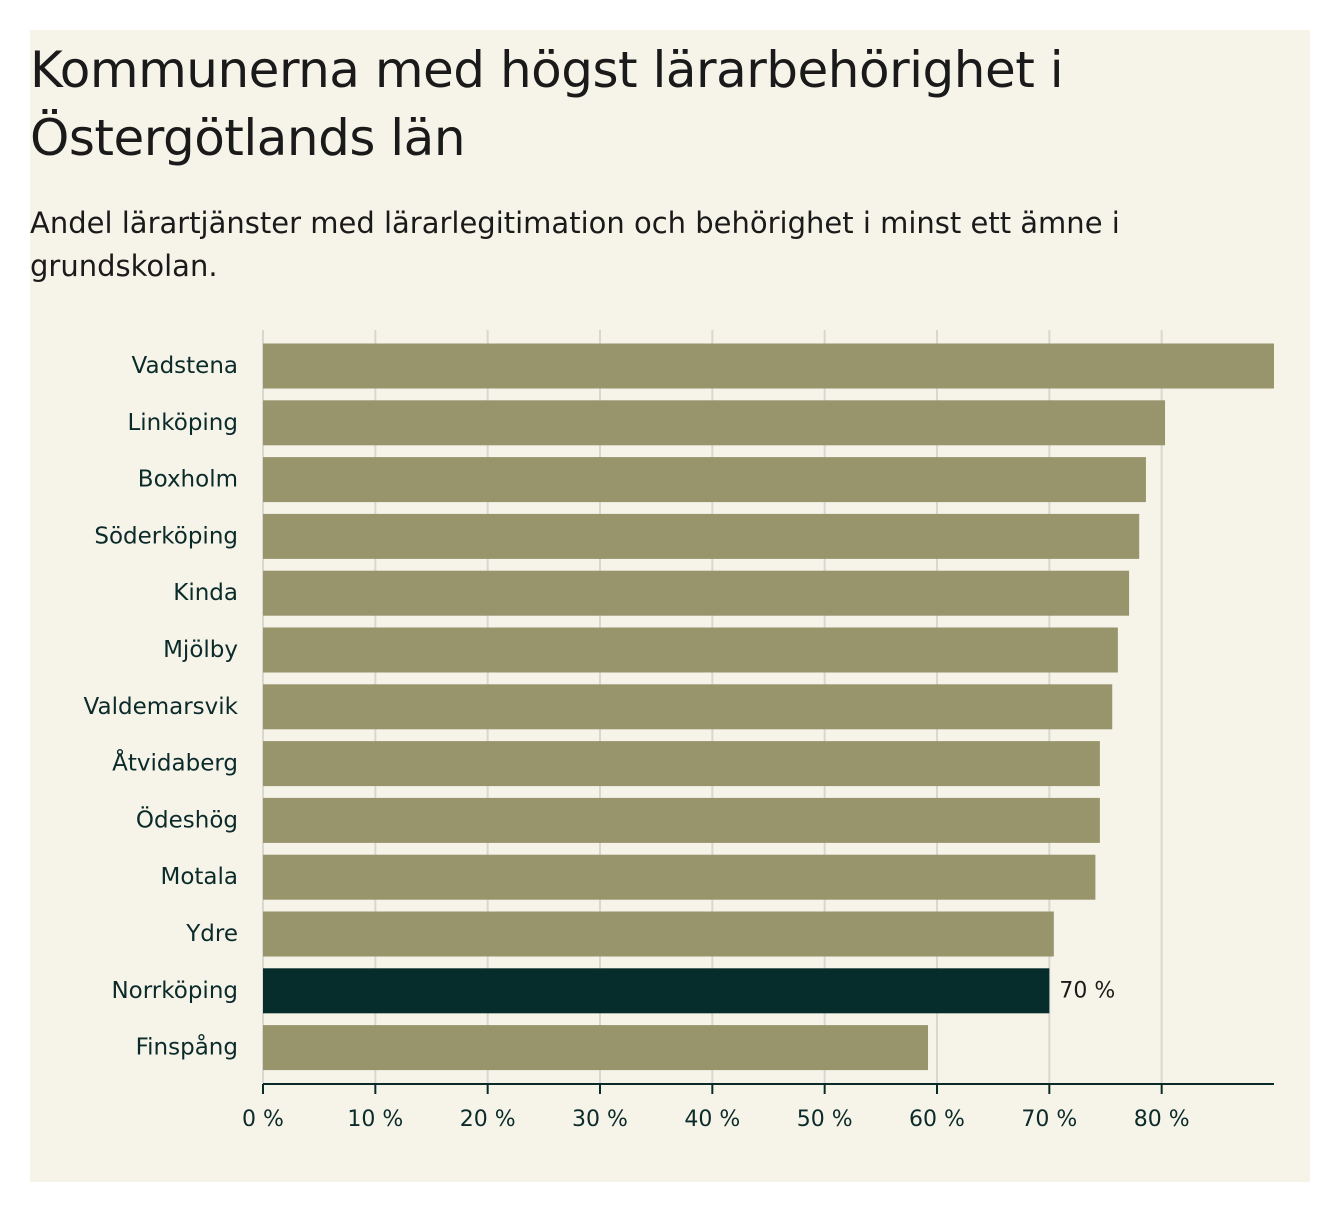 This screenshot has height=1212, width=1340. Describe the element at coordinates (187, 819) in the screenshot. I see `category-label: Ödeshög` at that location.